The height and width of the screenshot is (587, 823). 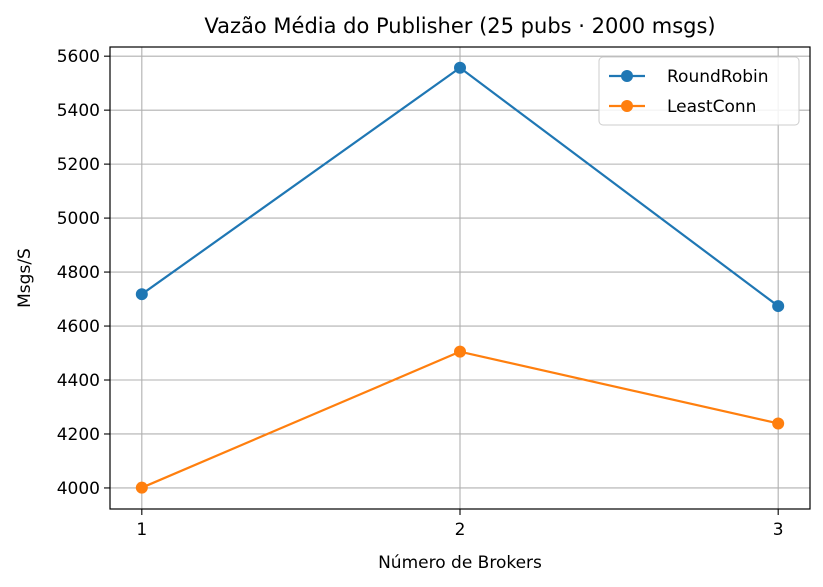 I want to click on y-tick-label: 5400, so click(x=78, y=111).